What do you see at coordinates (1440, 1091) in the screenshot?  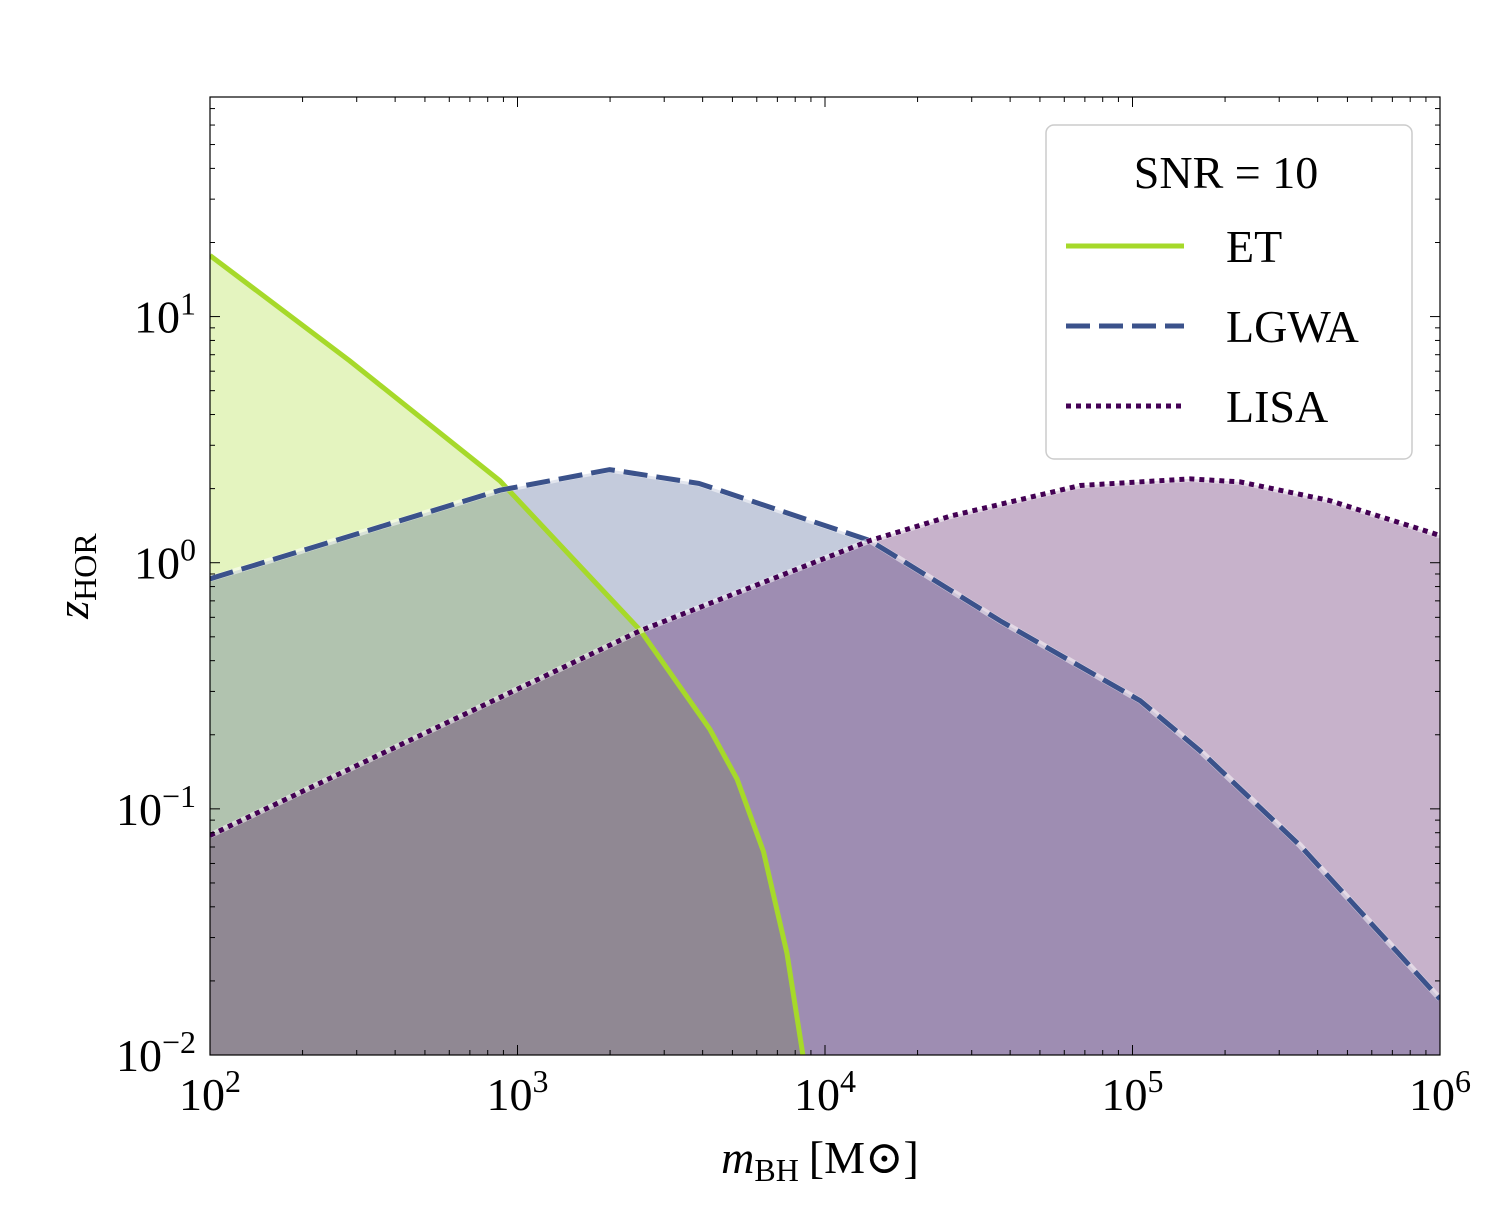 I see `x-tick-label: 10⁶` at bounding box center [1440, 1091].